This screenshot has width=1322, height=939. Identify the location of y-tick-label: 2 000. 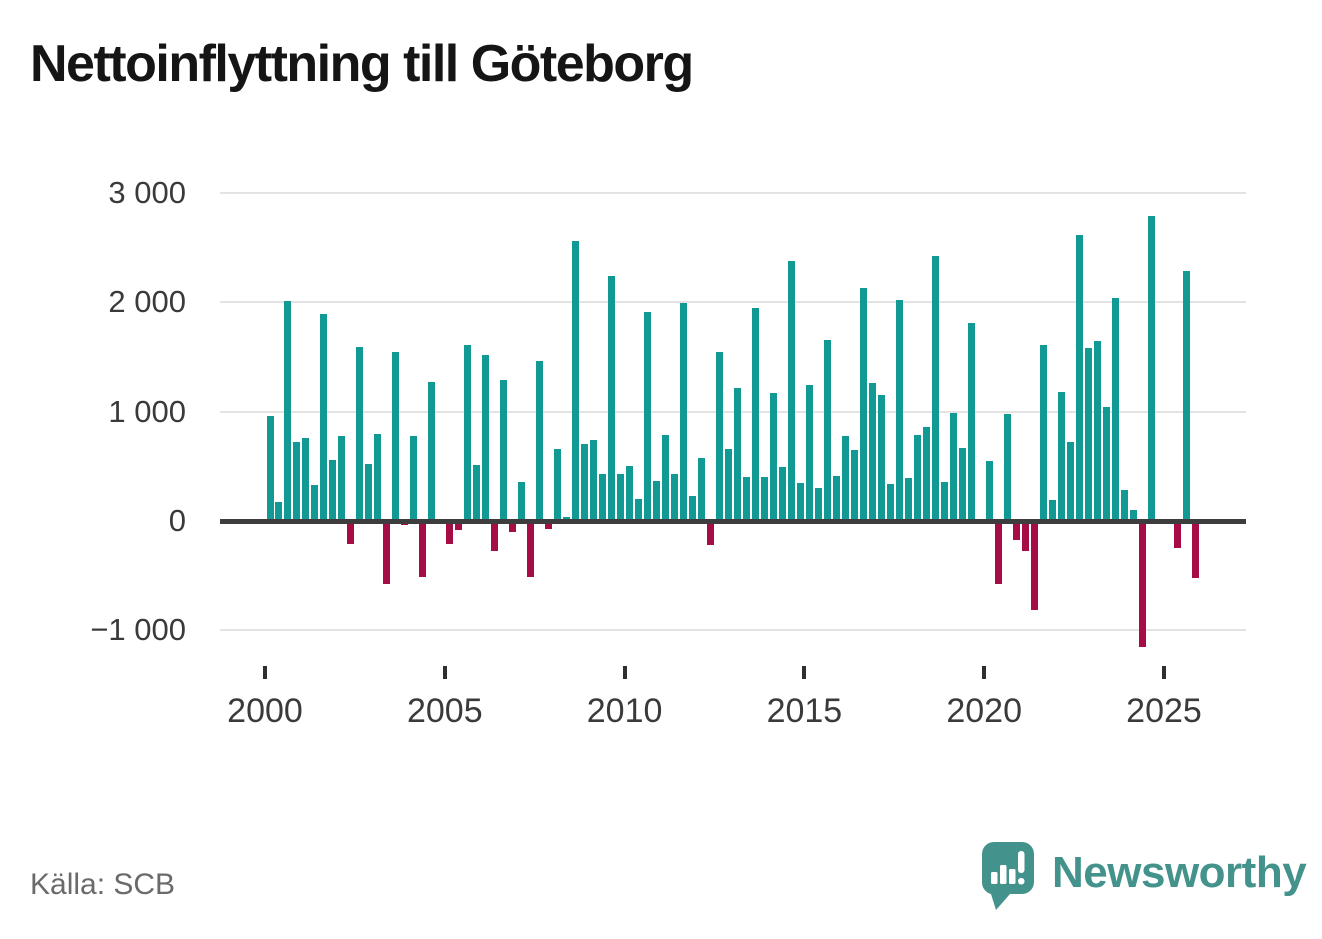
(147, 302).